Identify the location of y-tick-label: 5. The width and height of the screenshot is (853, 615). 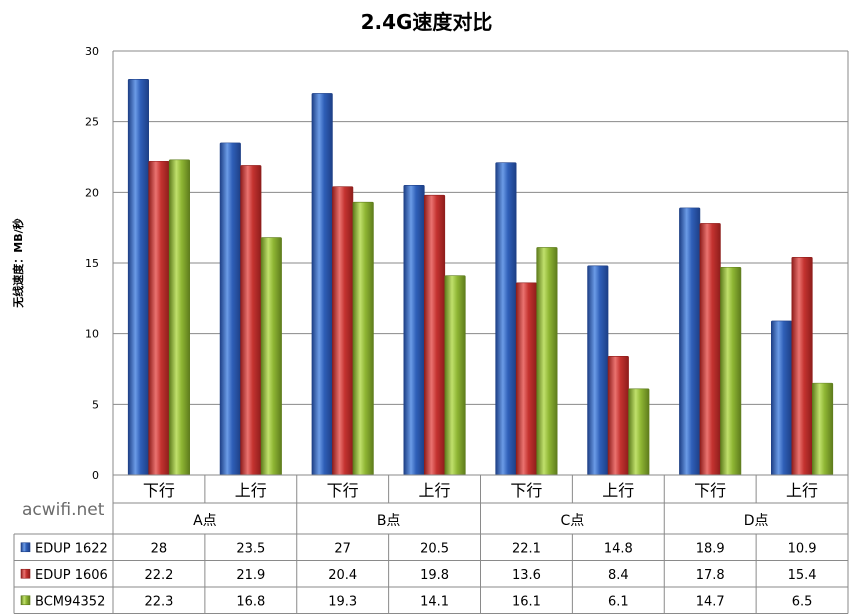
(95, 404).